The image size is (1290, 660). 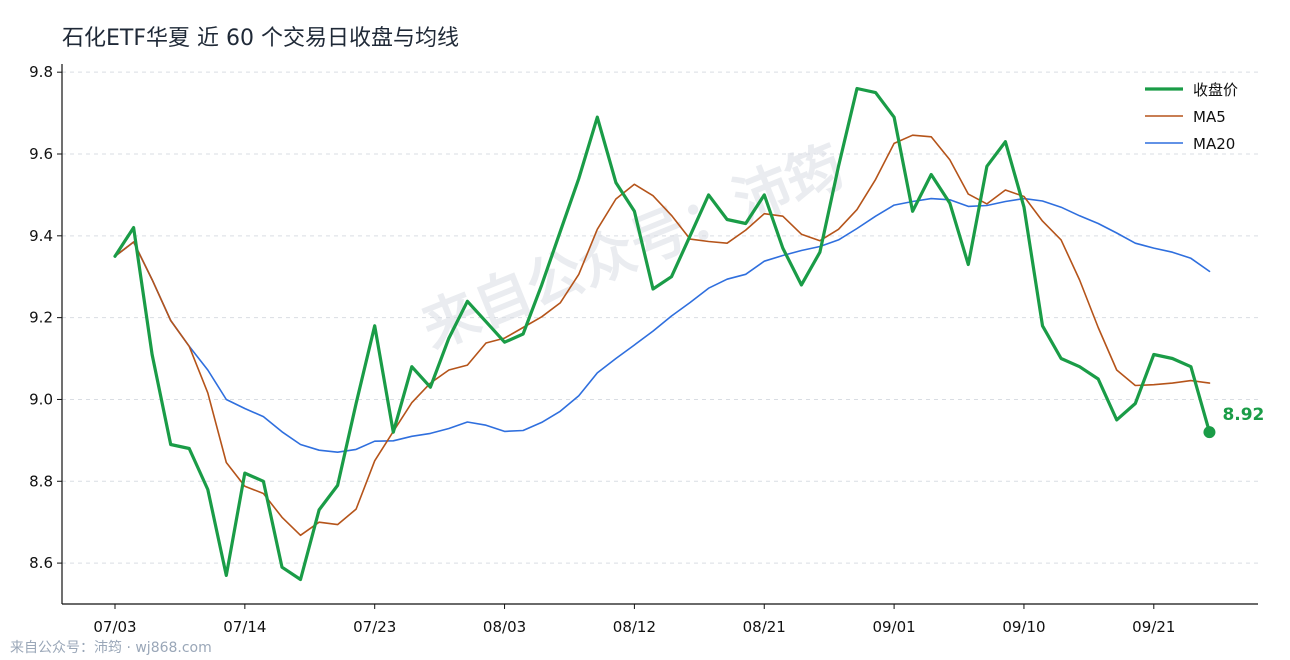 What do you see at coordinates (41, 318) in the screenshot?
I see `y-tick-label: 9.2` at bounding box center [41, 318].